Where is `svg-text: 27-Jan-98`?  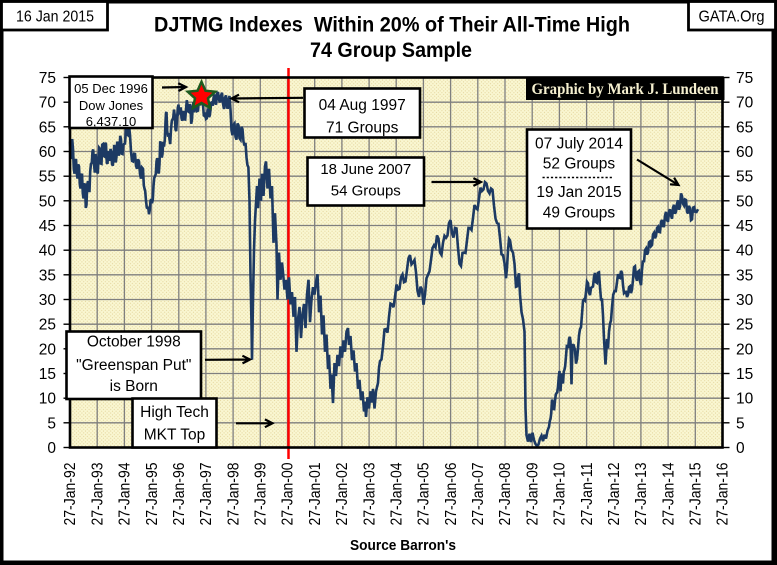 svg-text: 27-Jan-98 is located at coordinates (233, 493).